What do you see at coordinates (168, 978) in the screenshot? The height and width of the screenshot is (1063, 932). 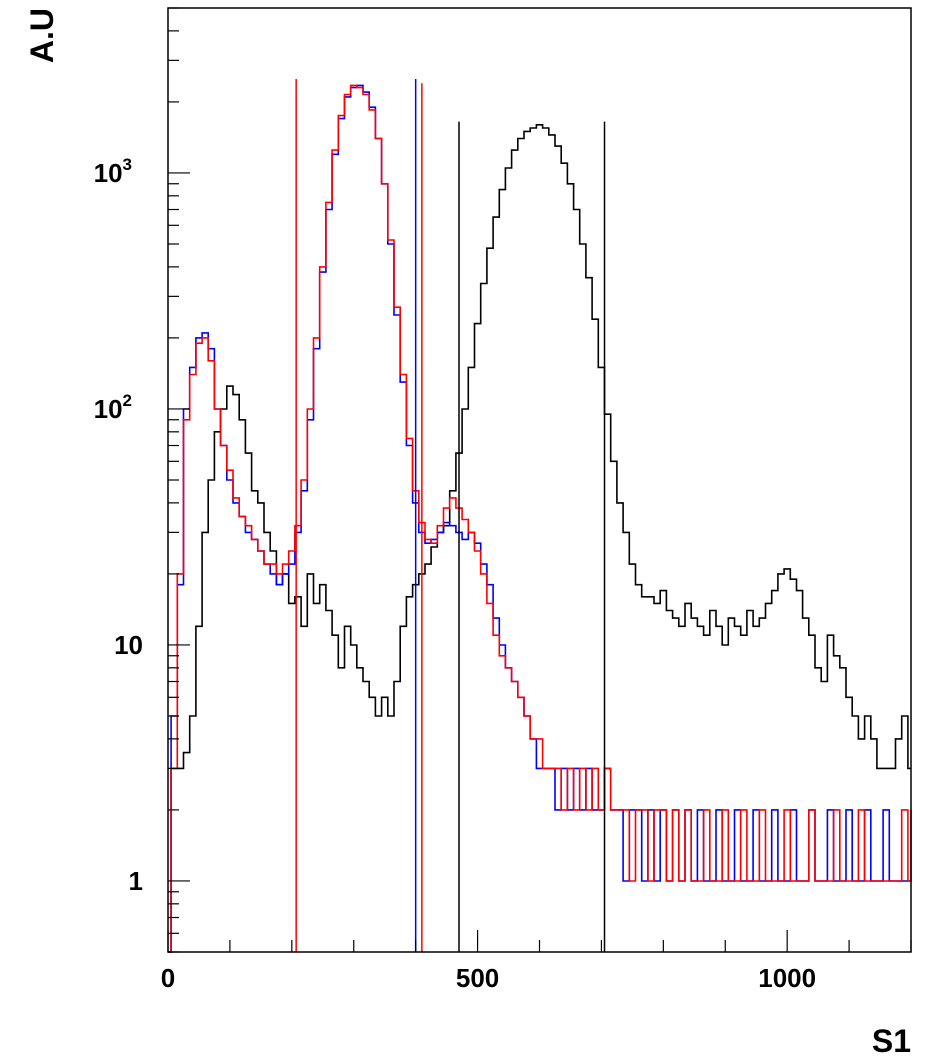 I see `x-tick-label: 0` at bounding box center [168, 978].